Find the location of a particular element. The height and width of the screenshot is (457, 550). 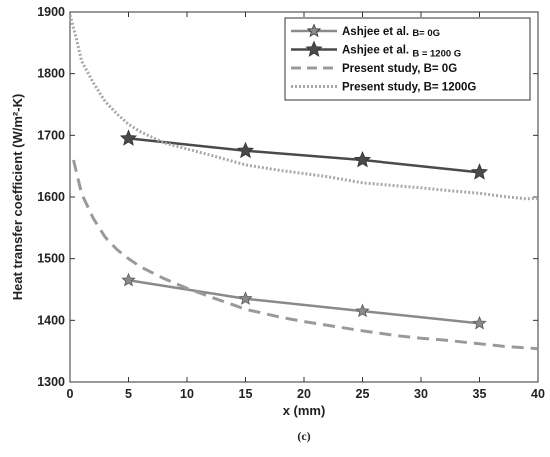

x-tick-label: 25 is located at coordinates (363, 394).